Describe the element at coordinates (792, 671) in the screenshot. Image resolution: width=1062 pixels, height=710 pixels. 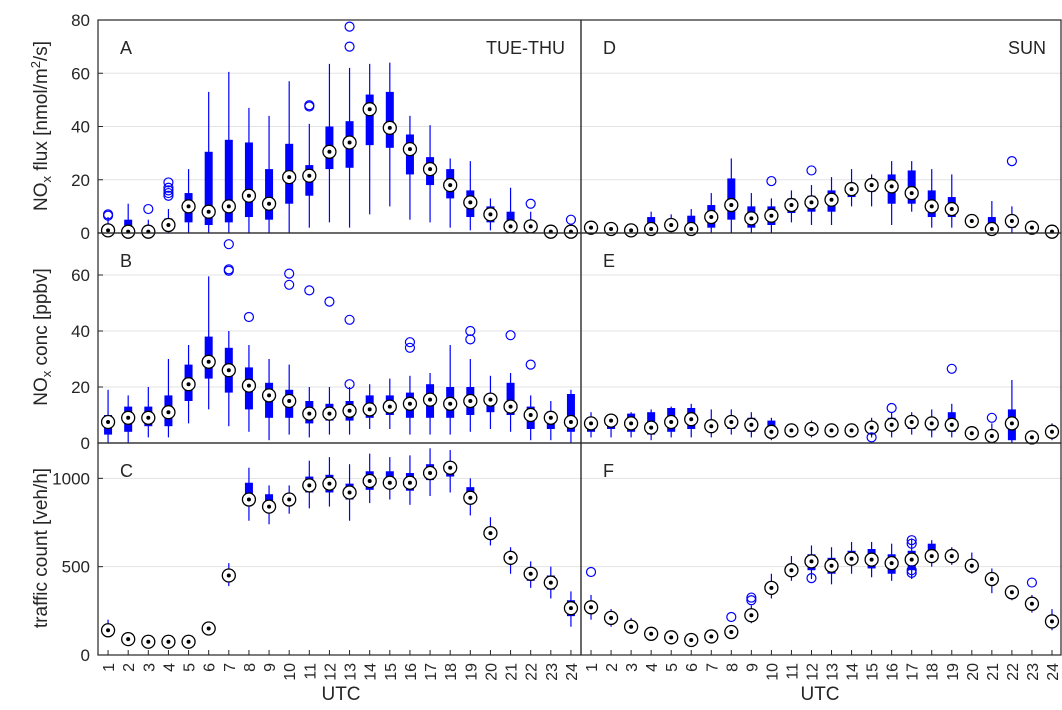
I see `x-tick-label-f-11: 11` at that location.